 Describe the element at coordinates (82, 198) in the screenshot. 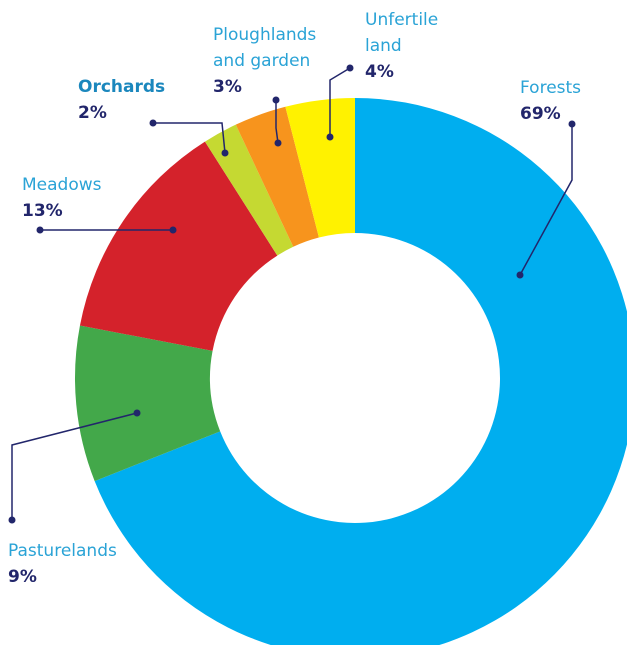

I see `slice-label: Meadows 13%` at that location.